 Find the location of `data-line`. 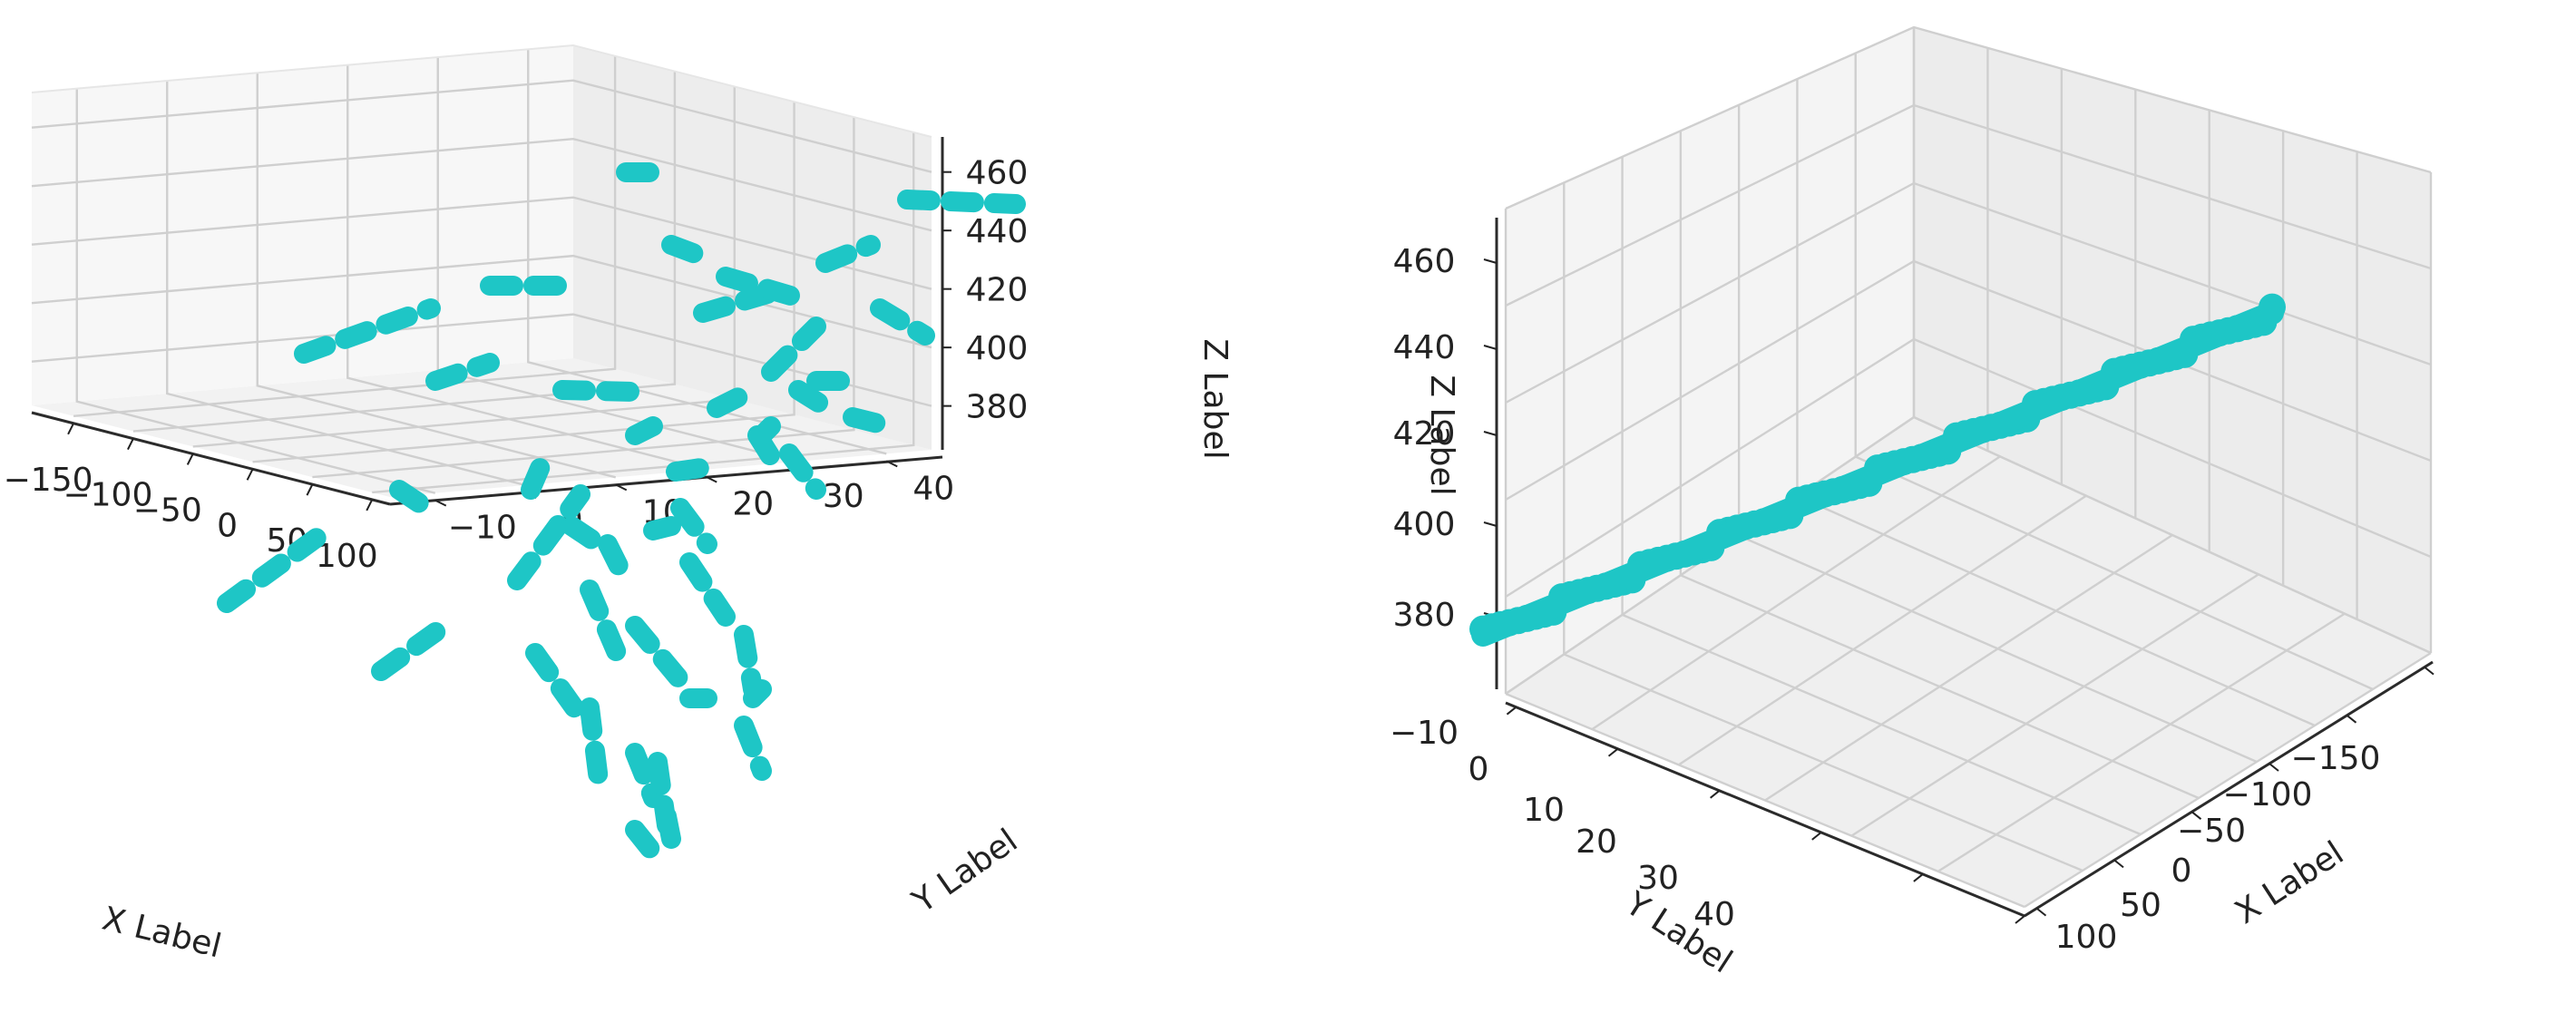

data-line is located at coordinates (1877, 474).